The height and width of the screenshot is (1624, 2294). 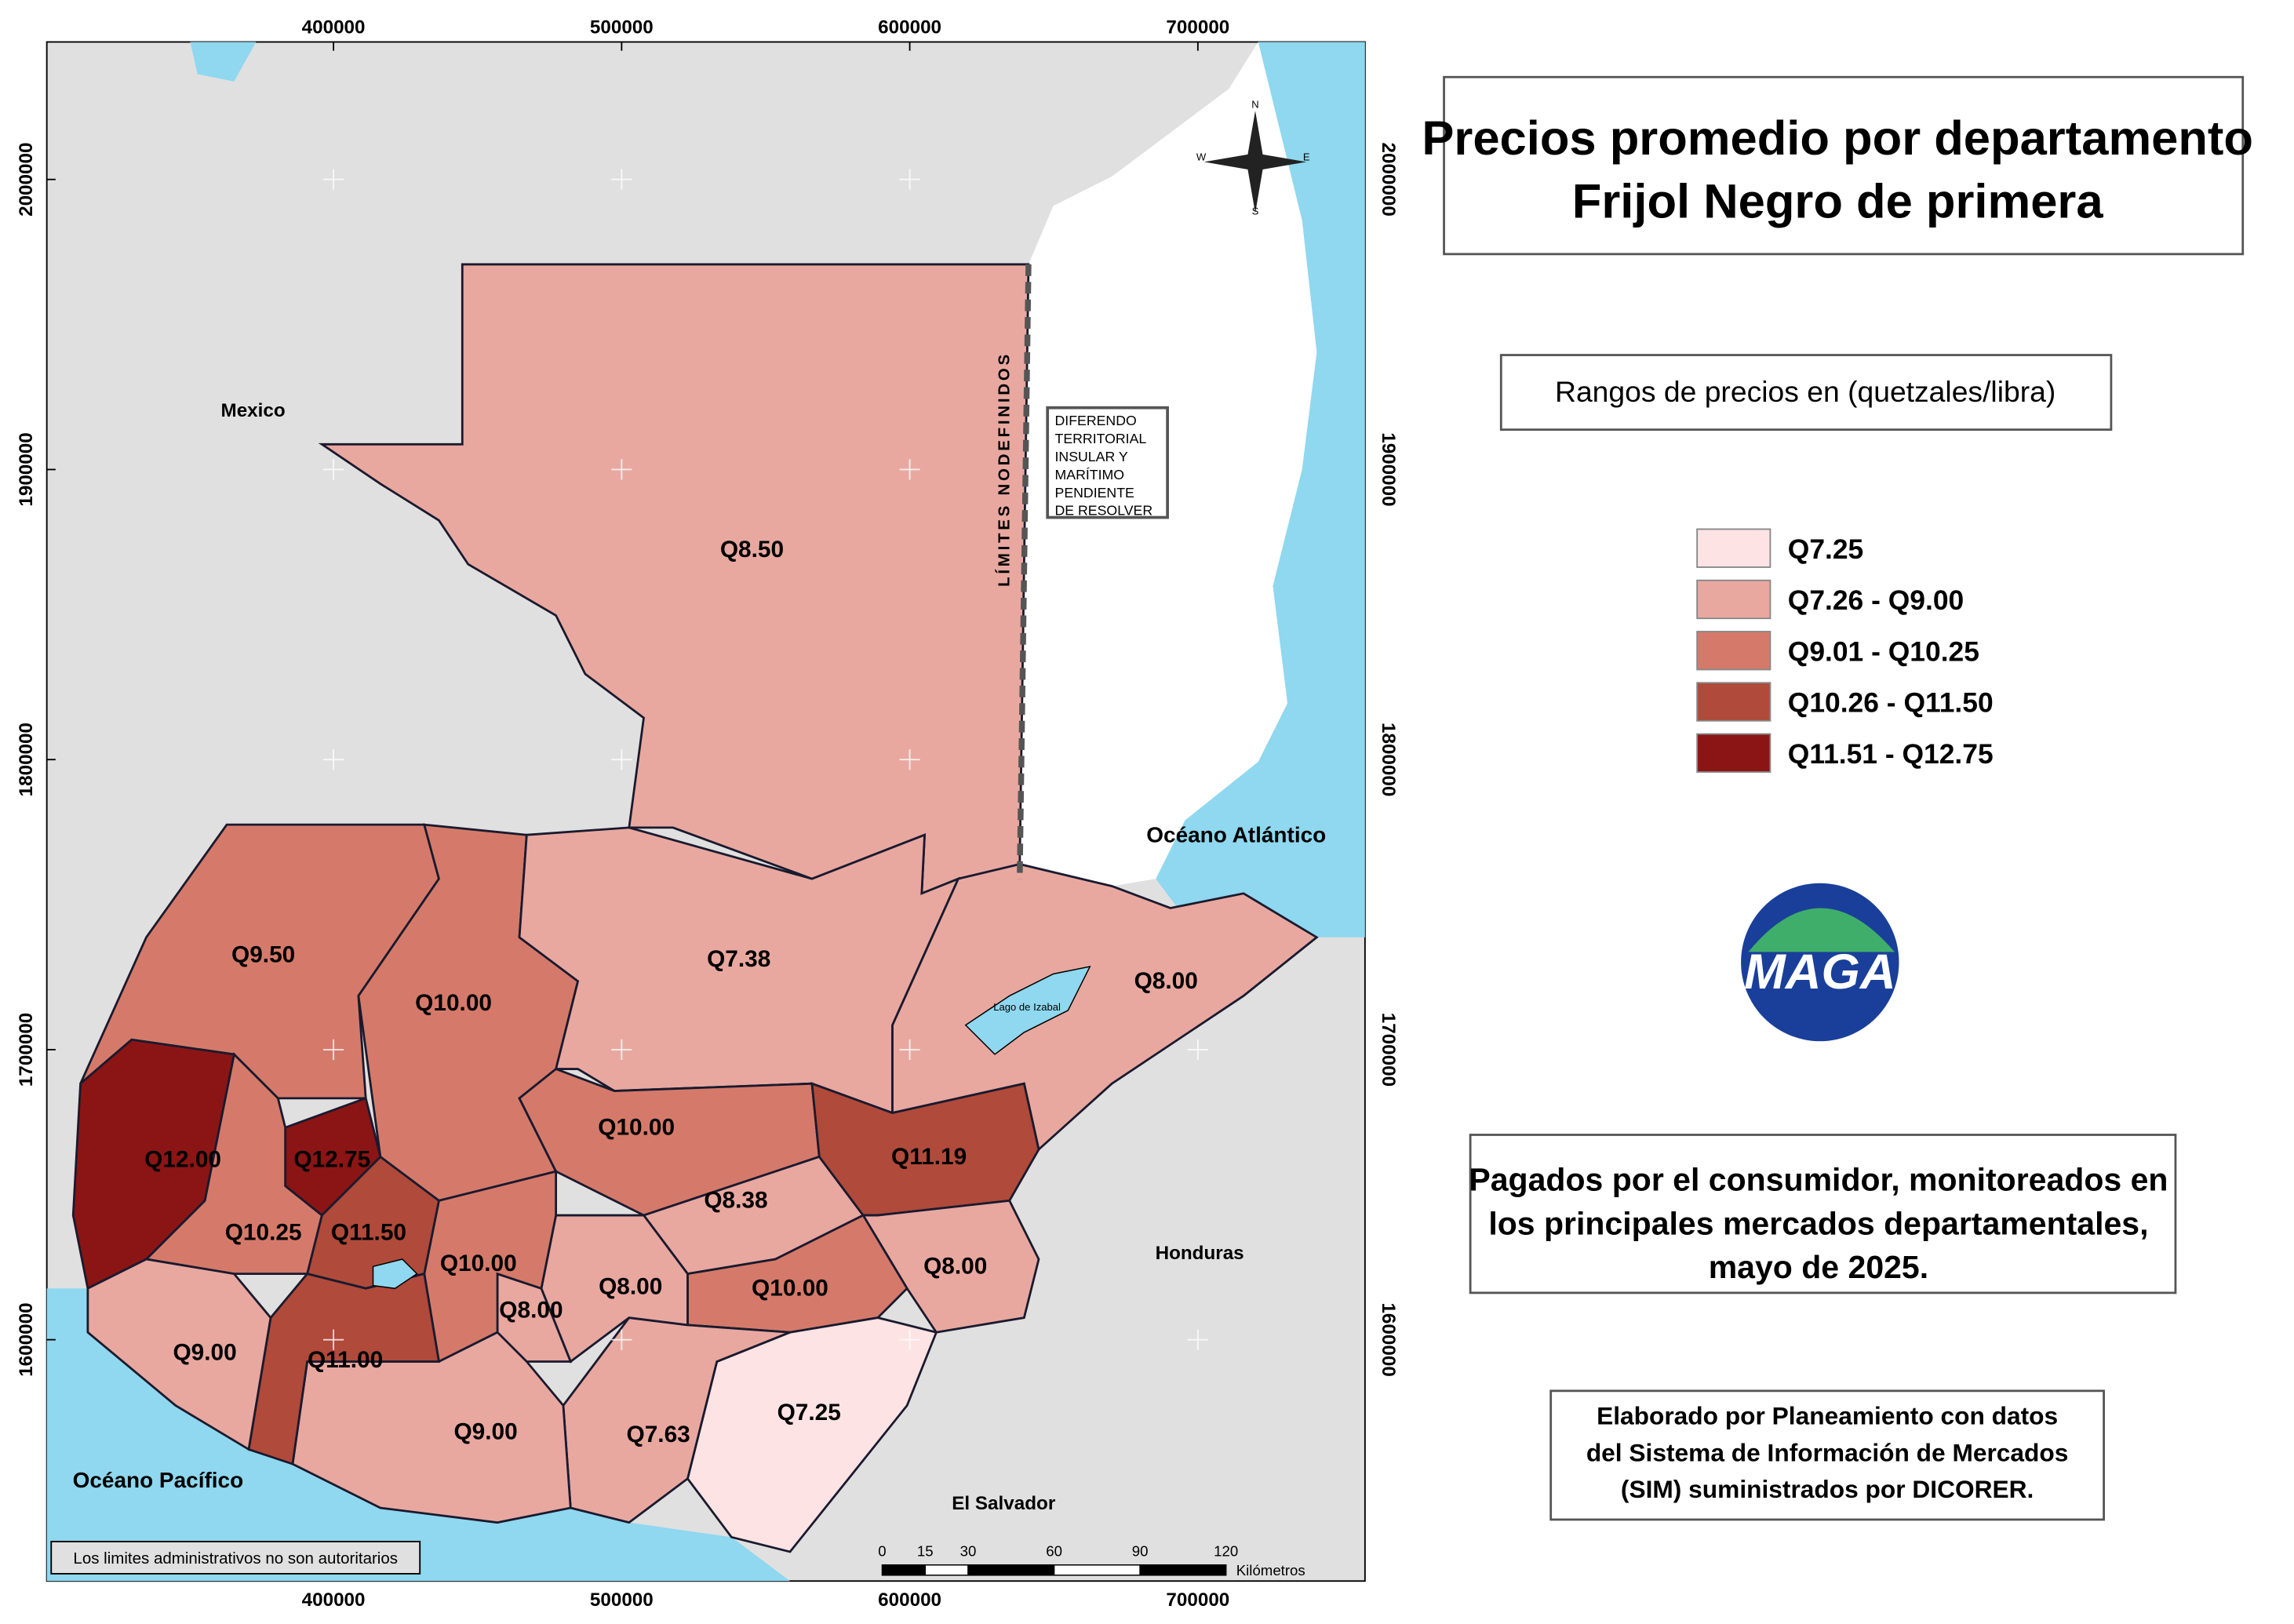 What do you see at coordinates (1891, 754) in the screenshot?
I see `legend-label: Q11.51 - Q12.75` at bounding box center [1891, 754].